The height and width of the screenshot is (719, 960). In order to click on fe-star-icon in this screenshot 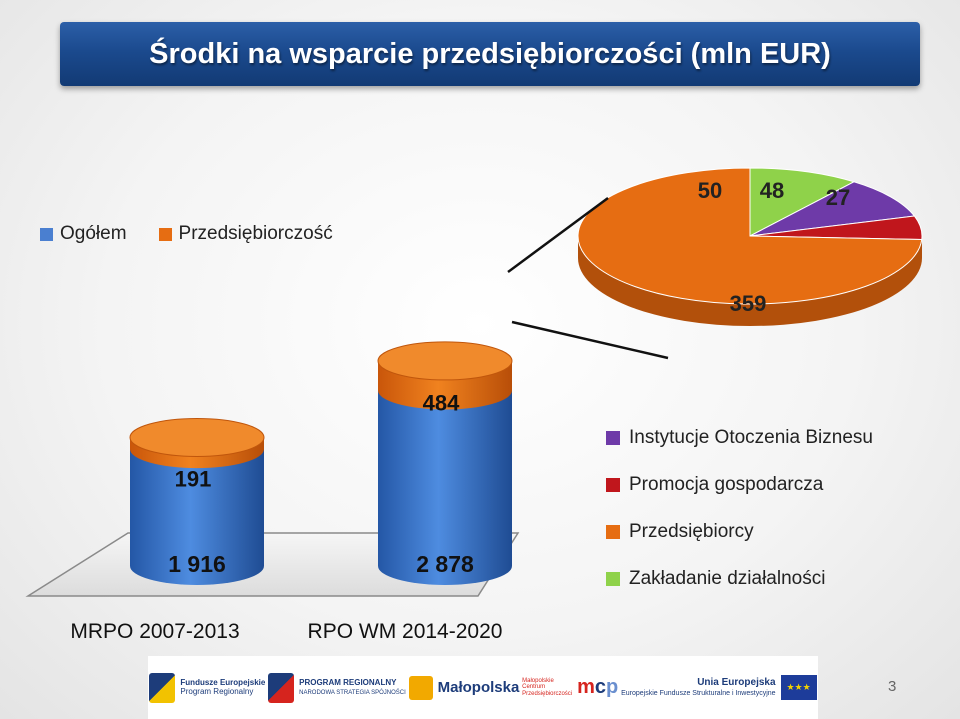, I will do `click(162, 687)`.